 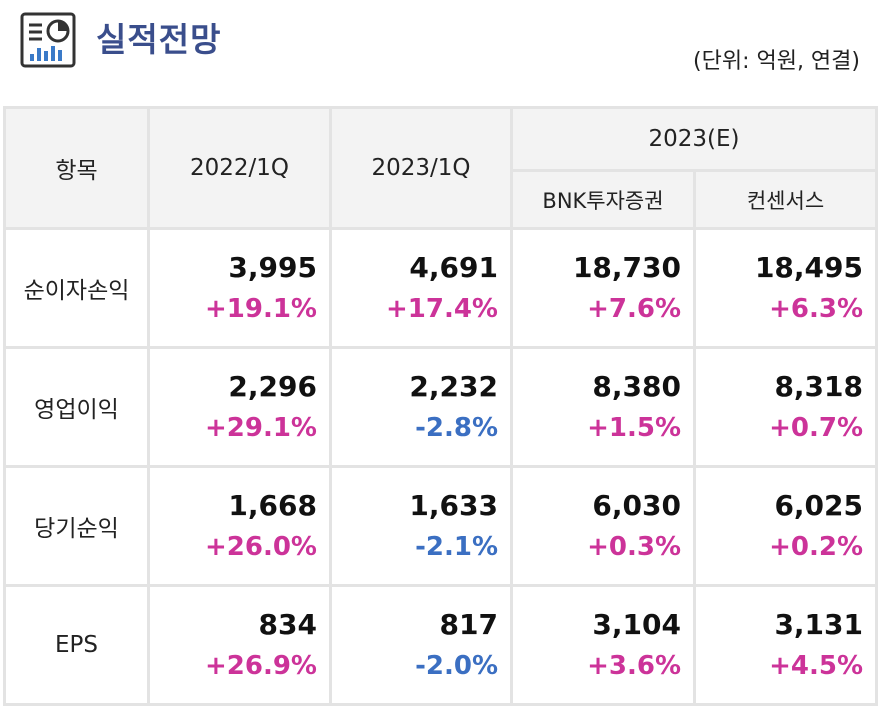 What do you see at coordinates (636, 386) in the screenshot?
I see `cell-value: 8,380` at bounding box center [636, 386].